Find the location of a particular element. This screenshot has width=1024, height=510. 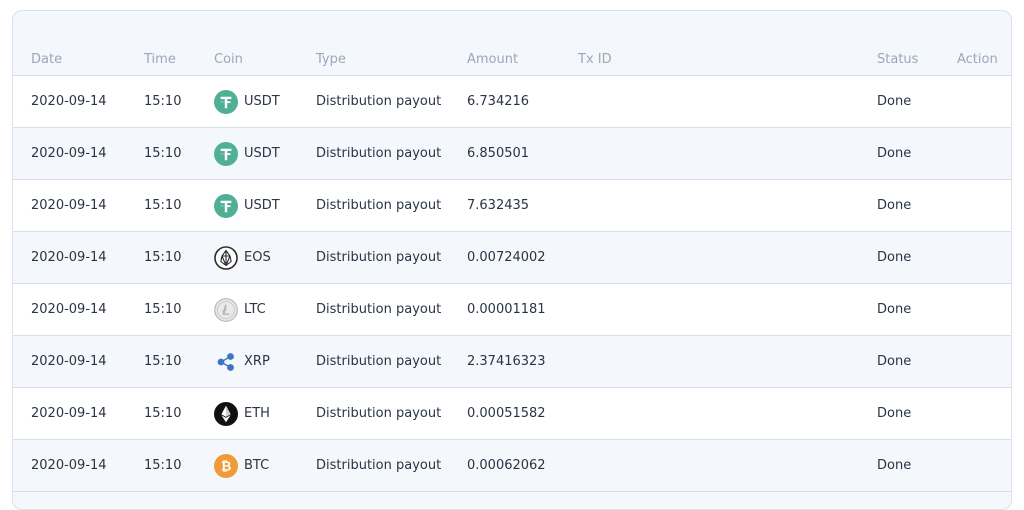

coin-cell: XRP is located at coordinates (242, 362).